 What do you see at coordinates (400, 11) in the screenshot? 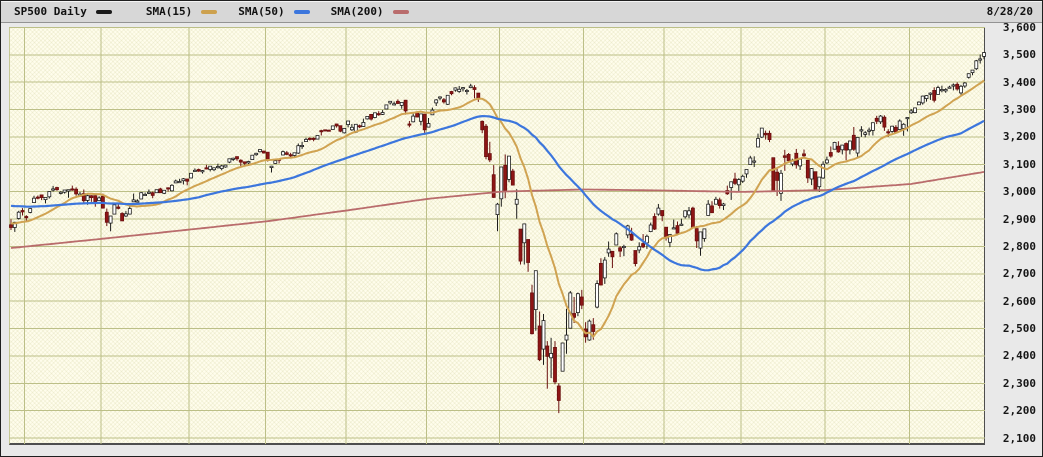
I see `sma200-line-swatch-icon` at bounding box center [400, 11].